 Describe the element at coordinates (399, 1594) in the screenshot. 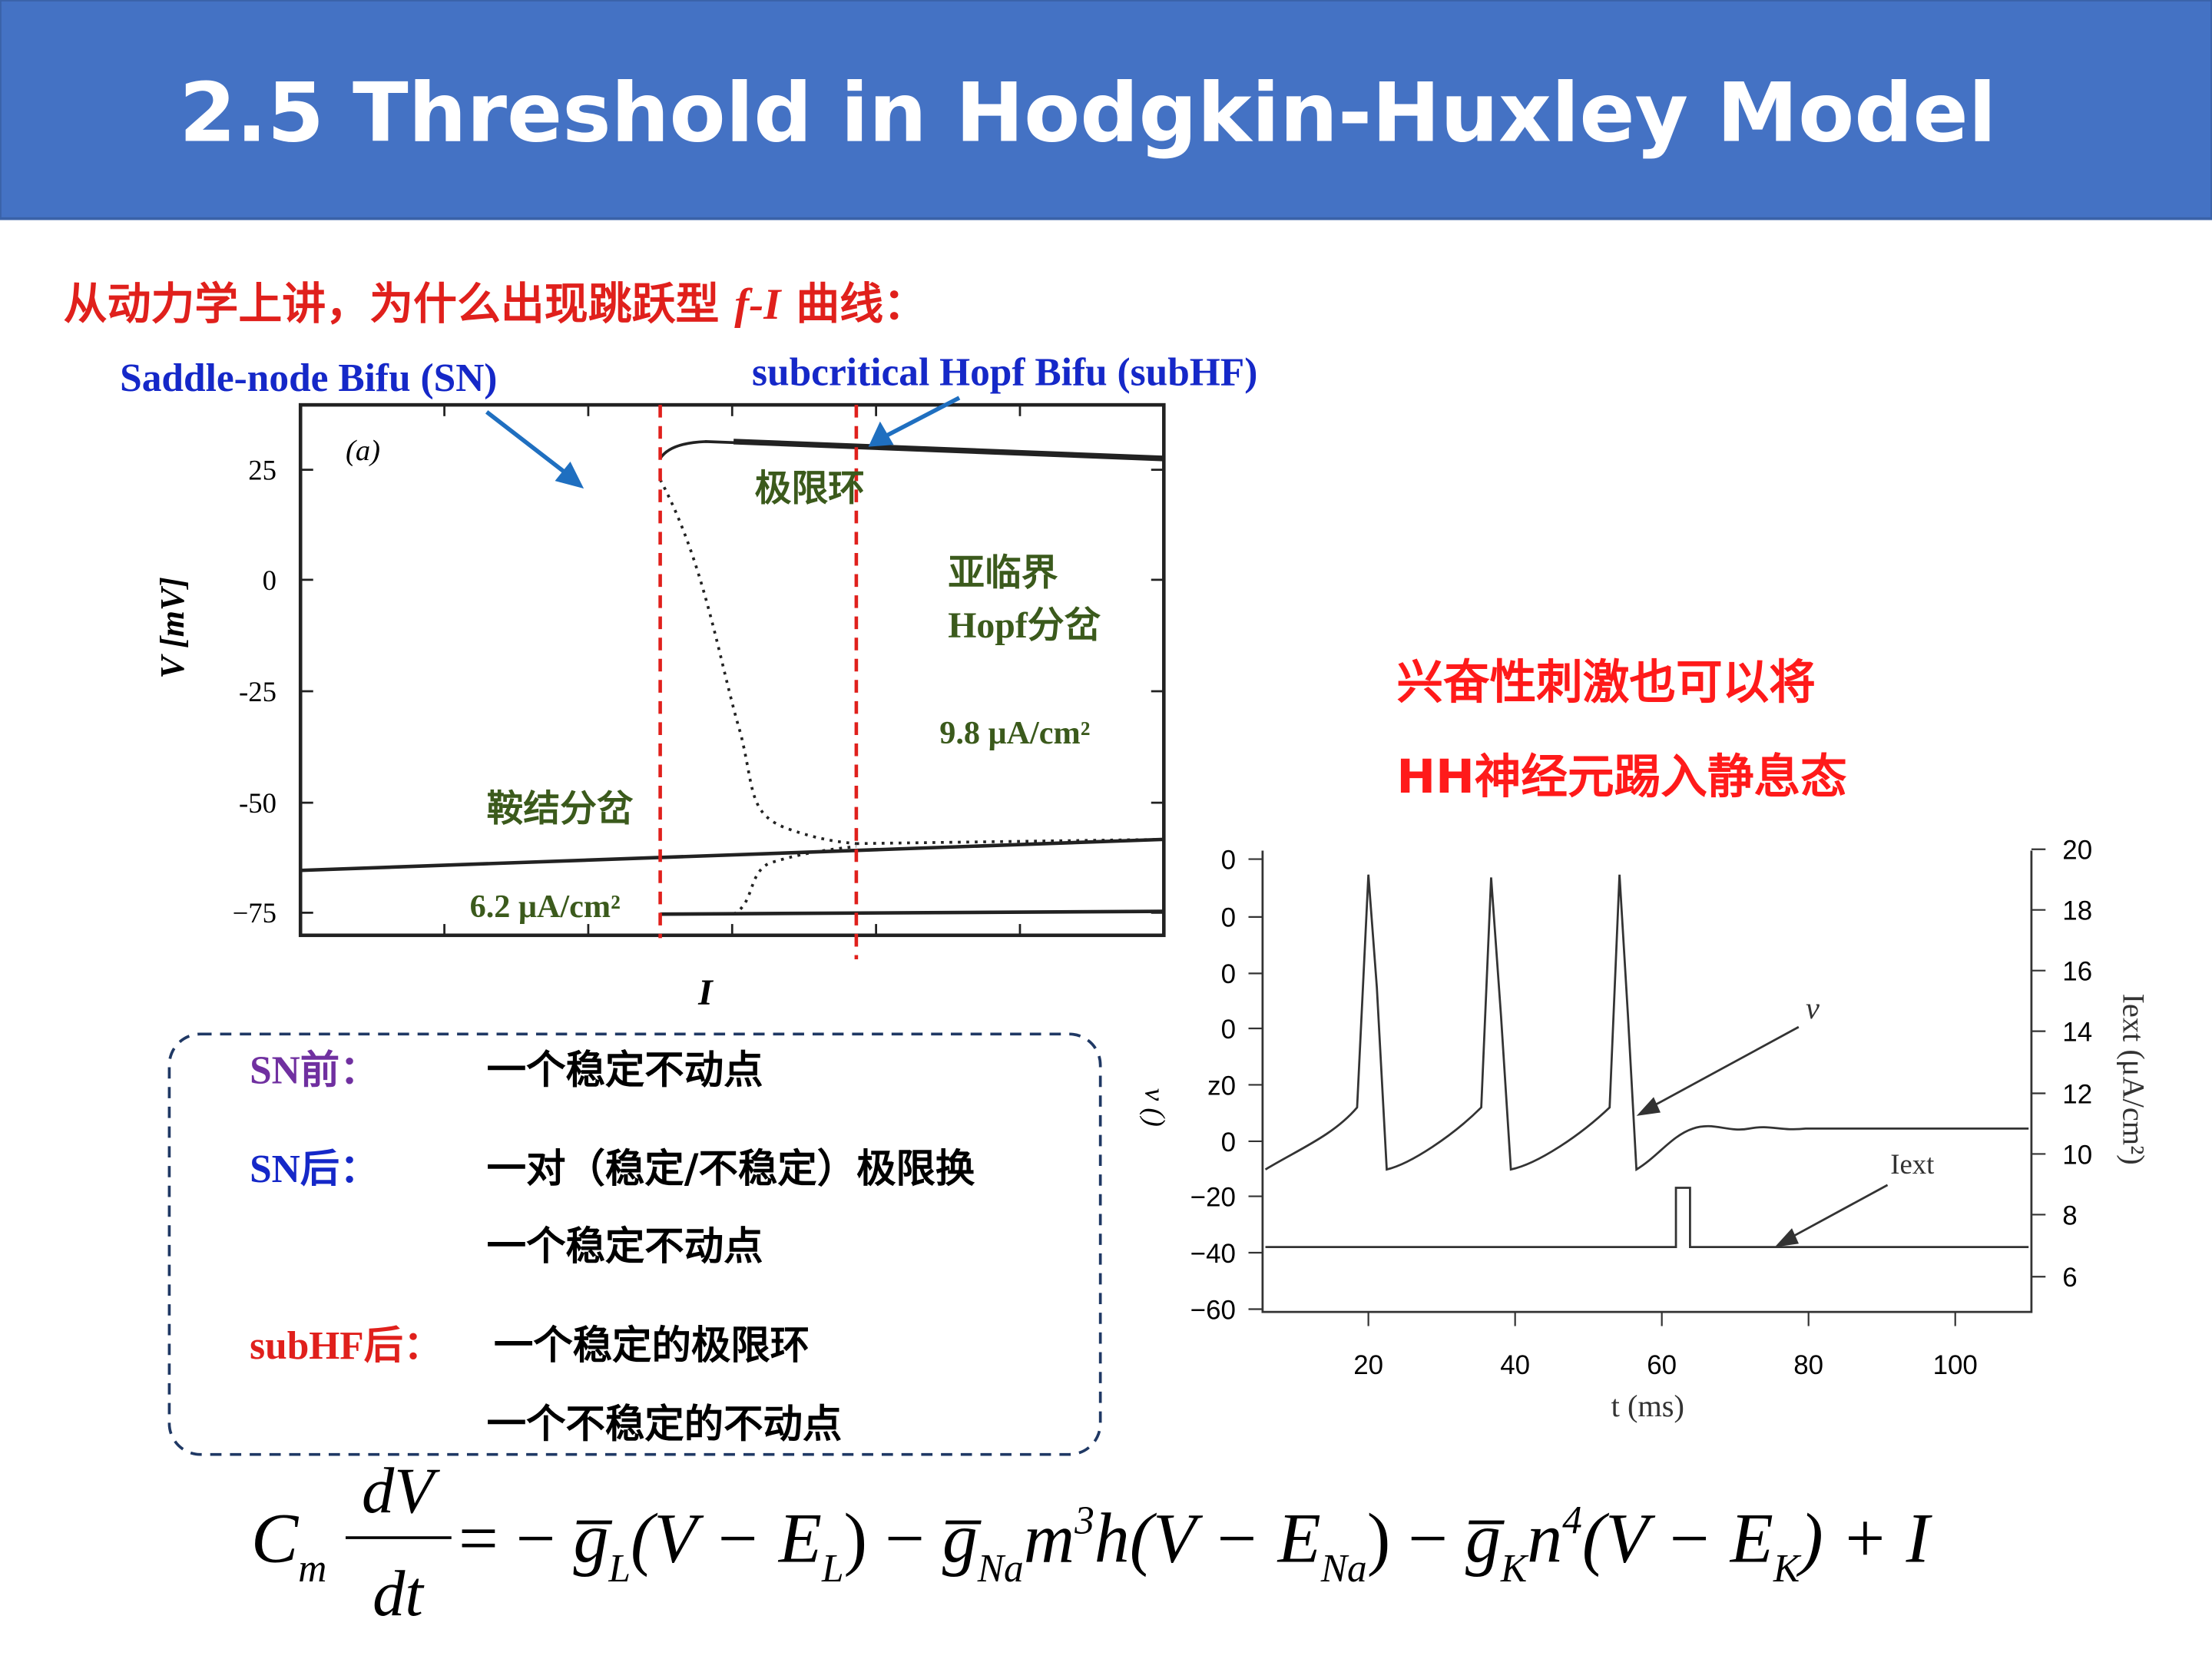

I see `eq-part: dt` at that location.